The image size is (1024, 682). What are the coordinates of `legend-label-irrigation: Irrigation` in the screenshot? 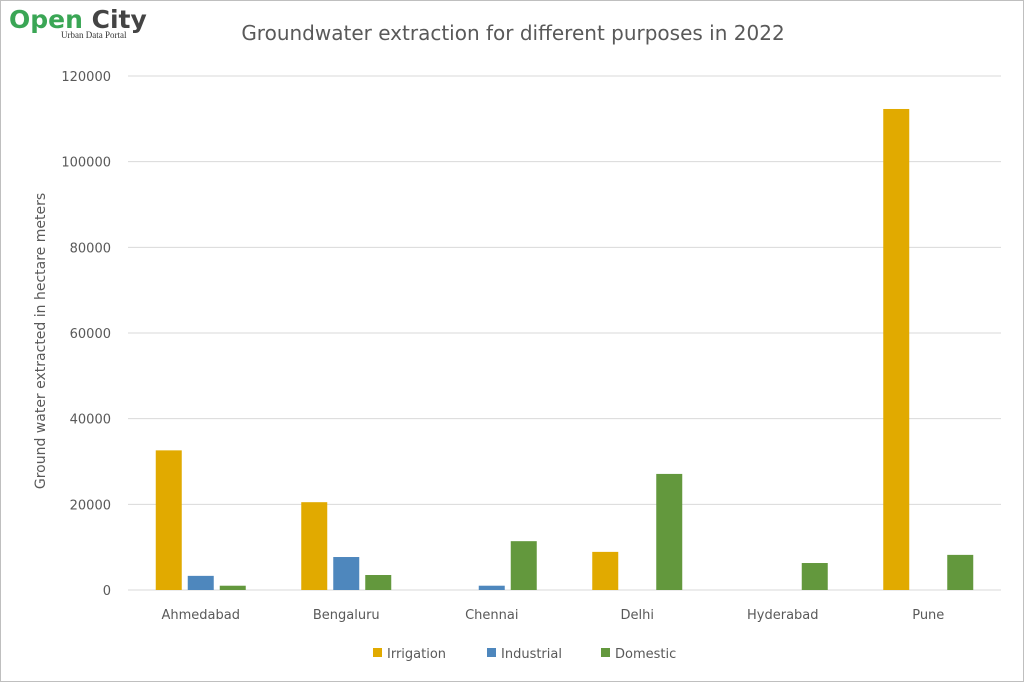 It's located at (416, 654).